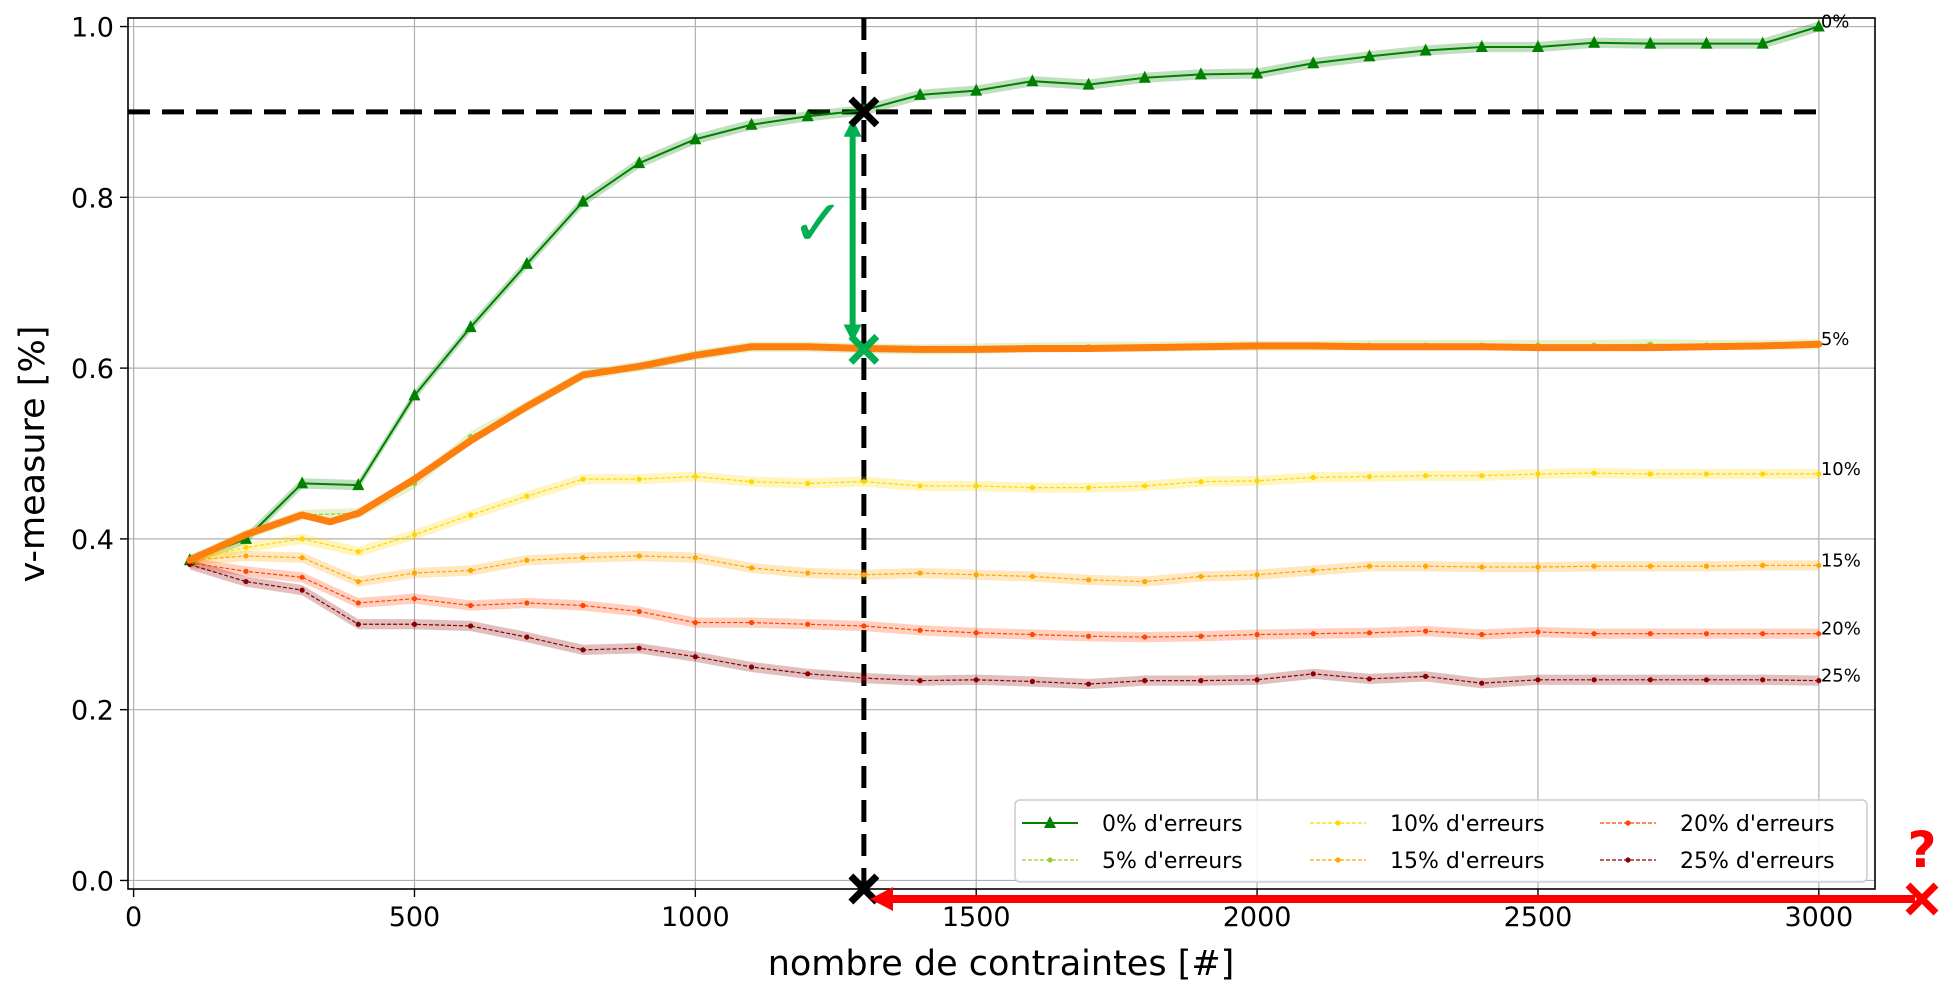 This screenshot has width=1951, height=992. I want to click on x-tick-label: 500, so click(415, 917).